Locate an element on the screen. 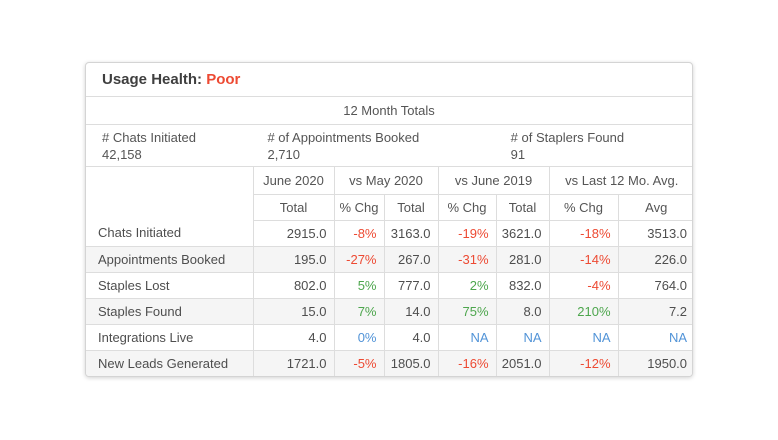 This screenshot has height=440, width=778. row-label: Staples Lost is located at coordinates (169, 285).